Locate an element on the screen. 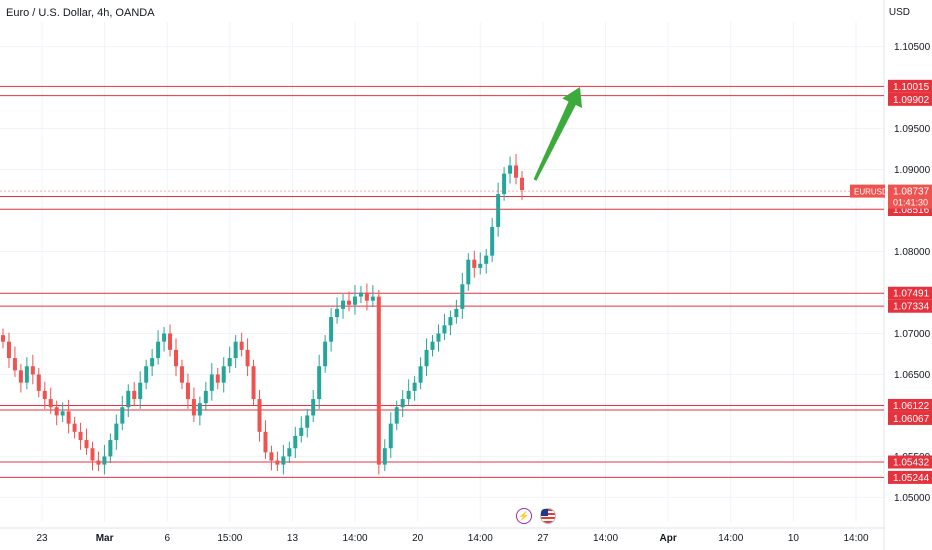 The height and width of the screenshot is (550, 932). lightning-icon: ⚡ is located at coordinates (524, 516).